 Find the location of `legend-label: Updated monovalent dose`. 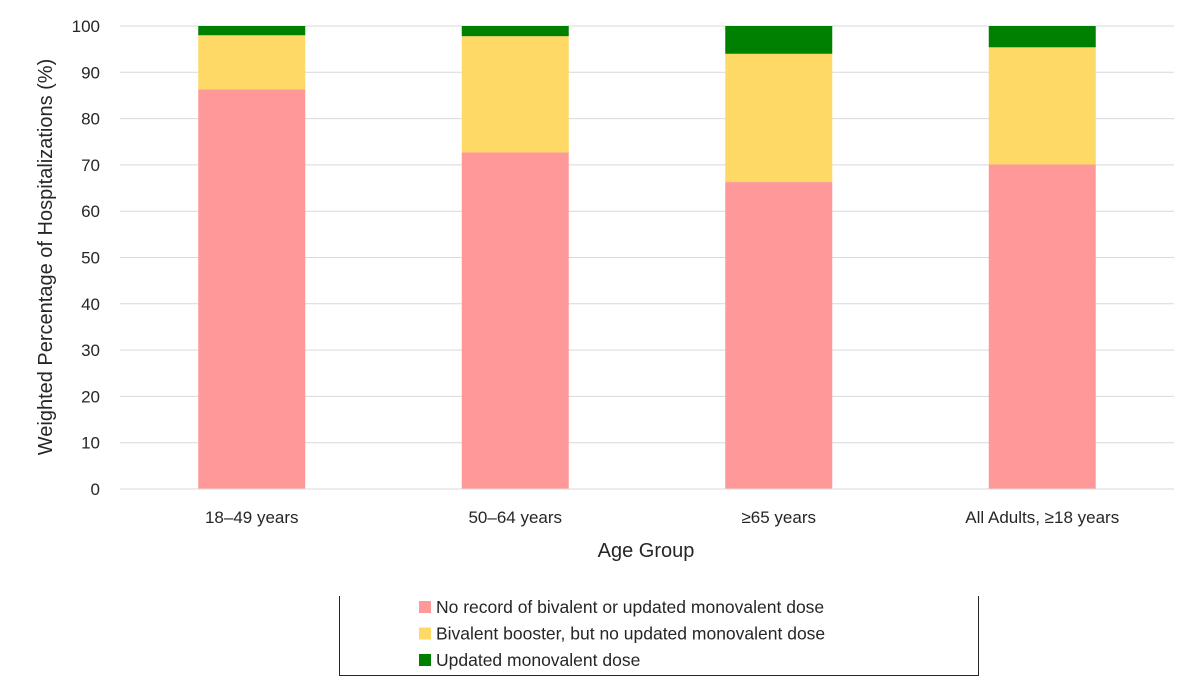

legend-label: Updated monovalent dose is located at coordinates (538, 660).